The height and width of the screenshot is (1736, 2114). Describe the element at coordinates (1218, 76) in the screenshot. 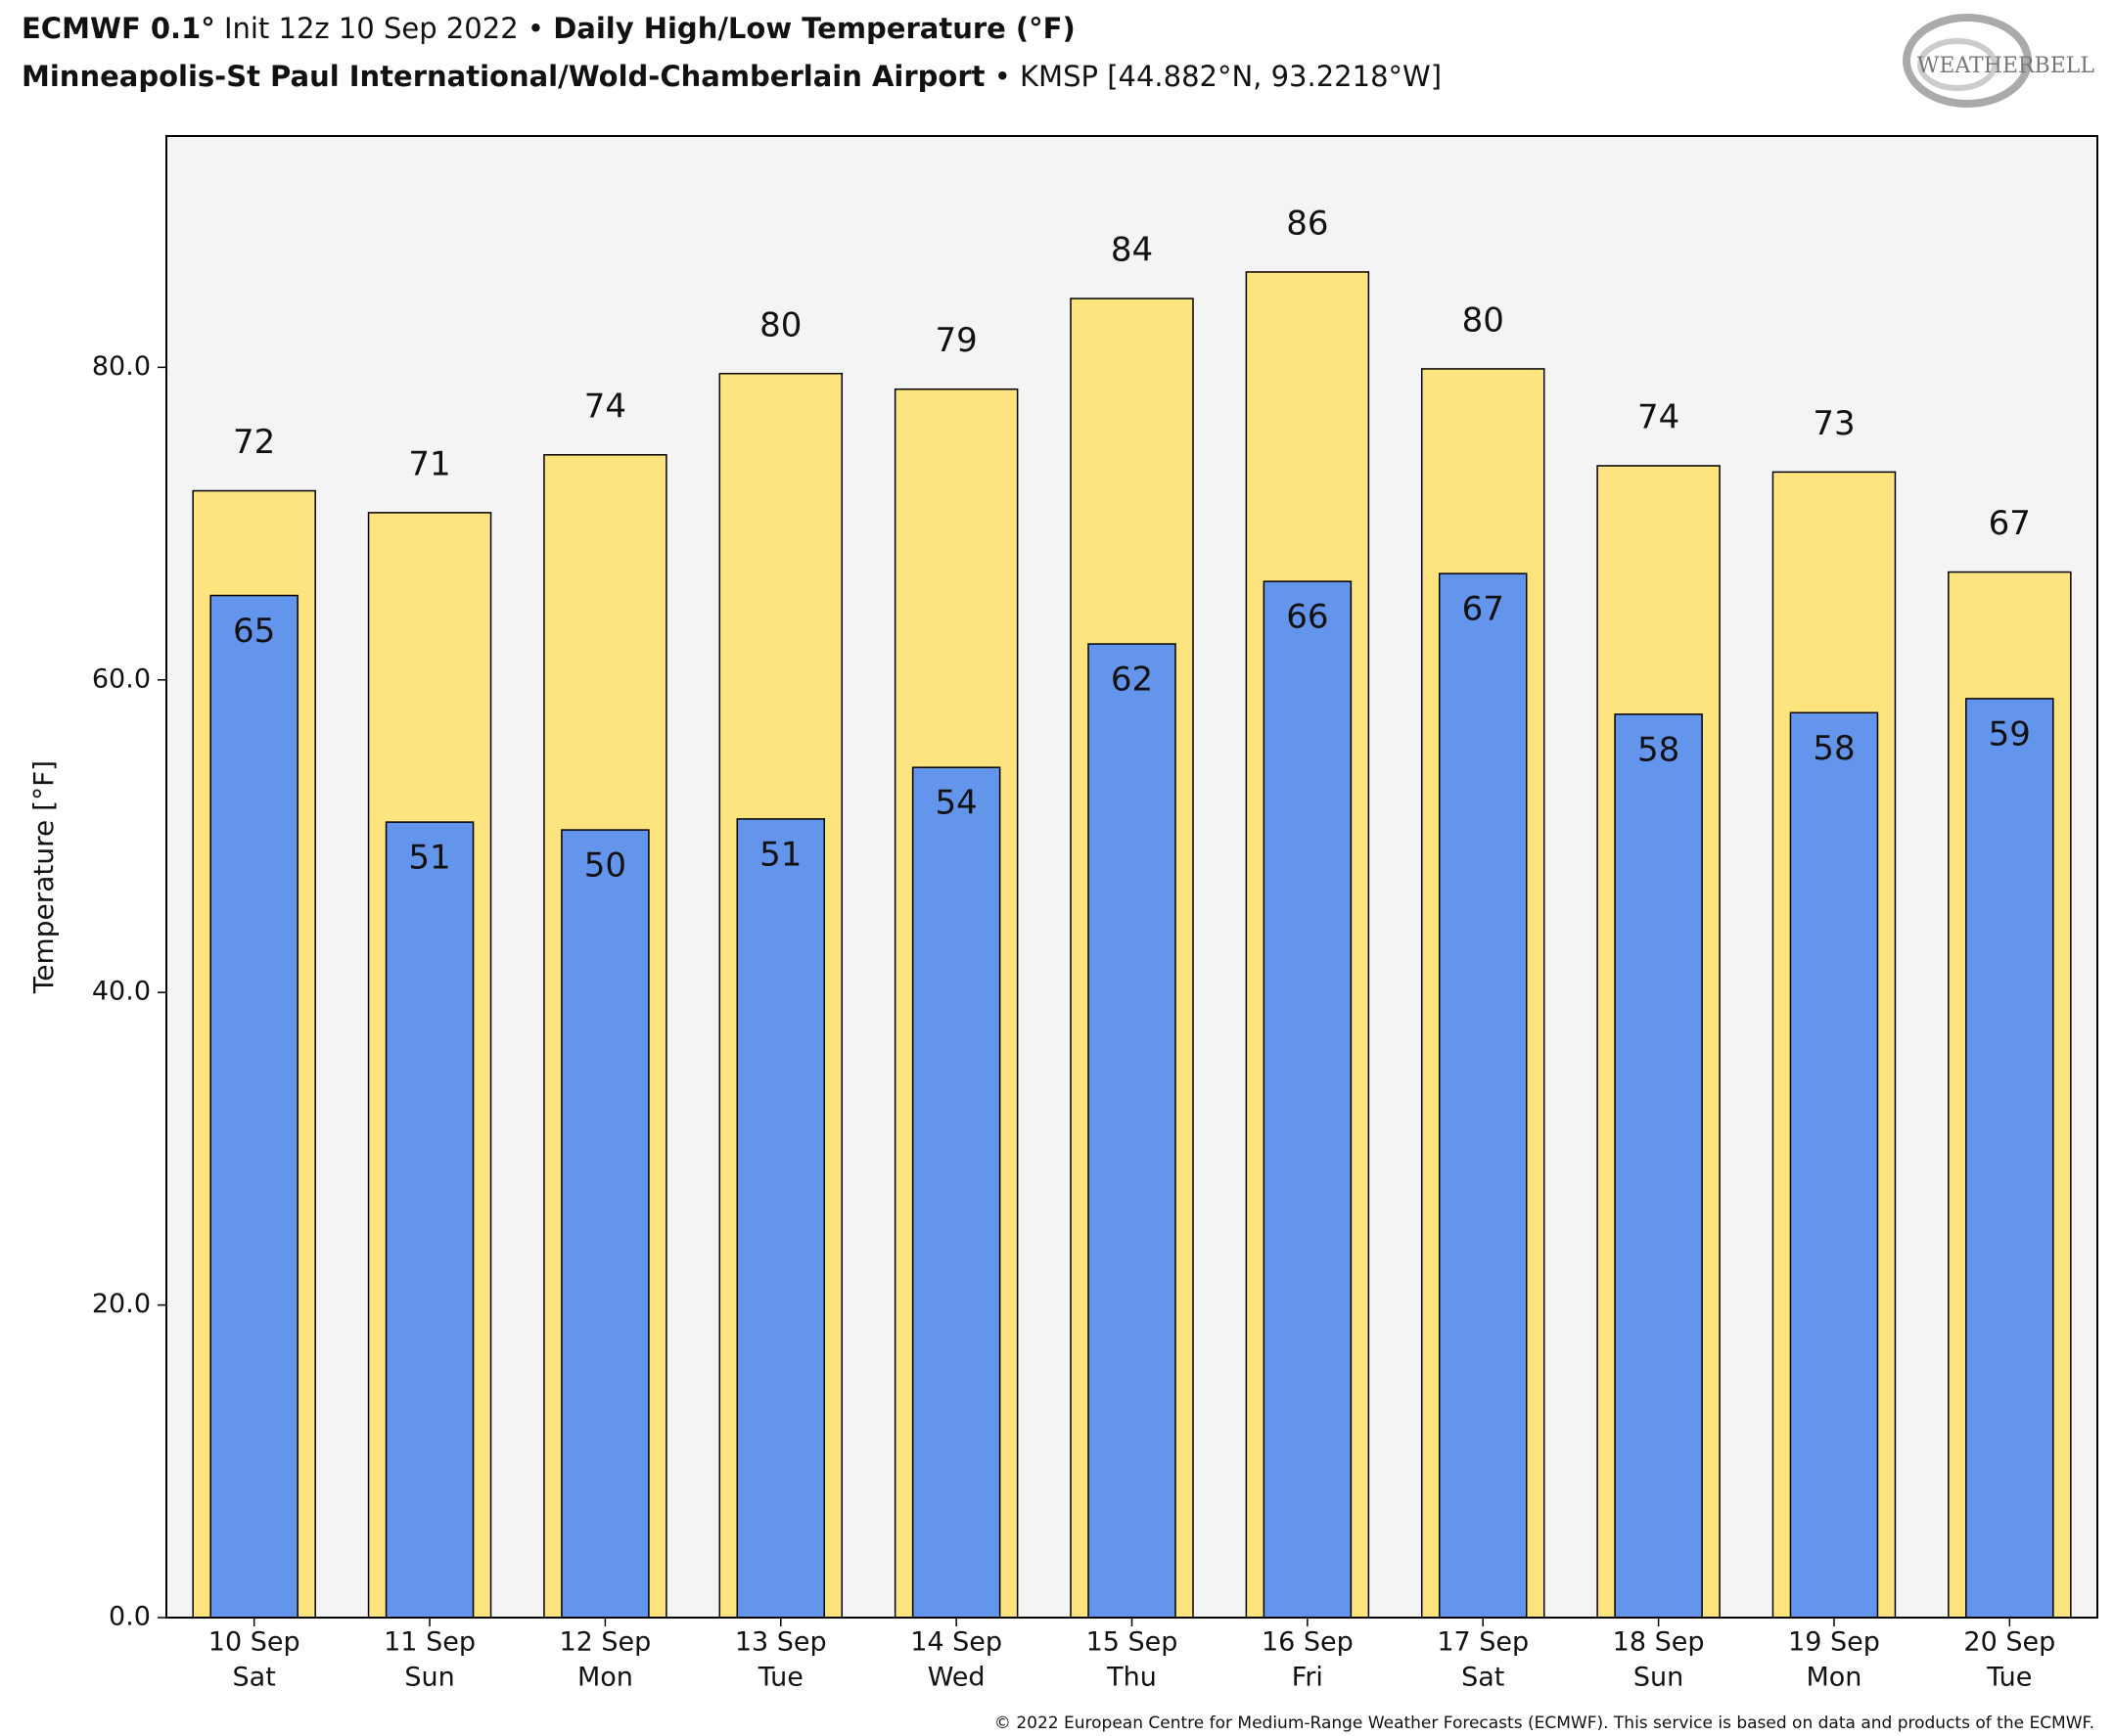

I see `subtitle-part: • KMSP [44.882°N, 93.2218°W]` at that location.